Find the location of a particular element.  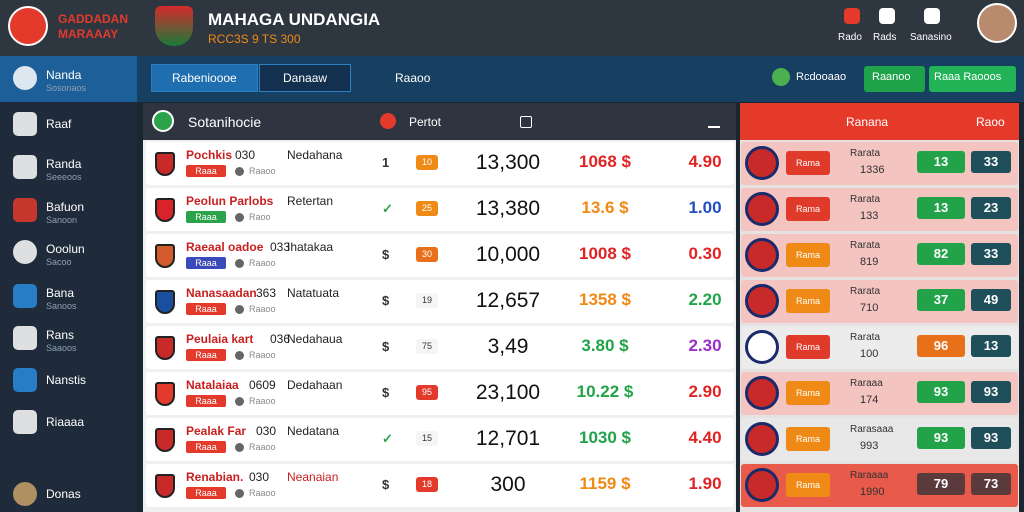

bet-button: 49 is located at coordinates (991, 300).